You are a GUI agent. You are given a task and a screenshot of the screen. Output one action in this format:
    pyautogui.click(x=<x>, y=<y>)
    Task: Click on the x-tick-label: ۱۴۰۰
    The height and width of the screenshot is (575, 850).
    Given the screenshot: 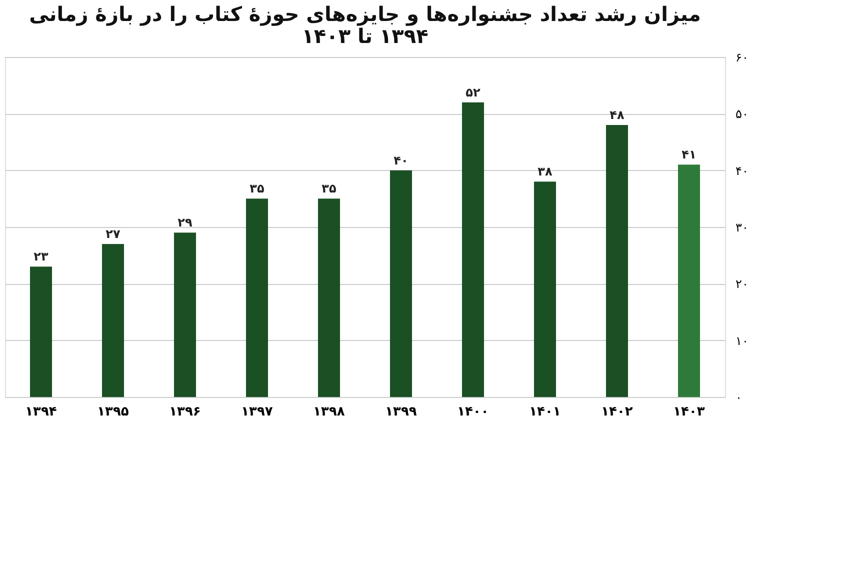 What is the action you would take?
    pyautogui.click(x=473, y=412)
    